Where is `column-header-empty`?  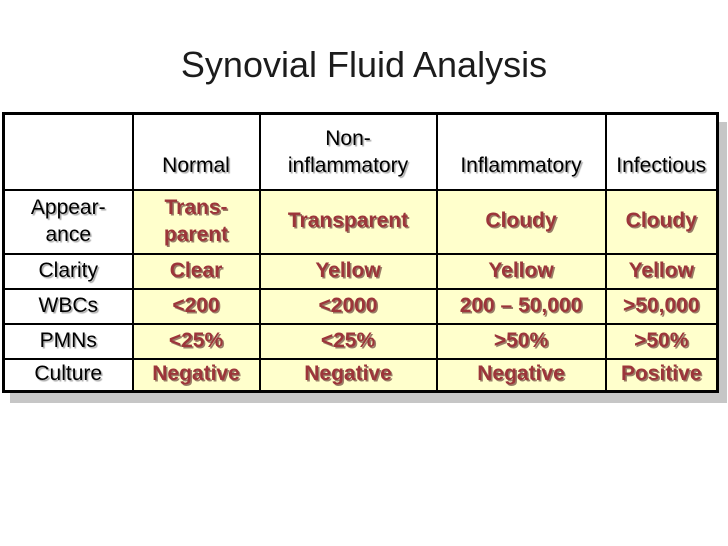
column-header-empty is located at coordinates (68, 151).